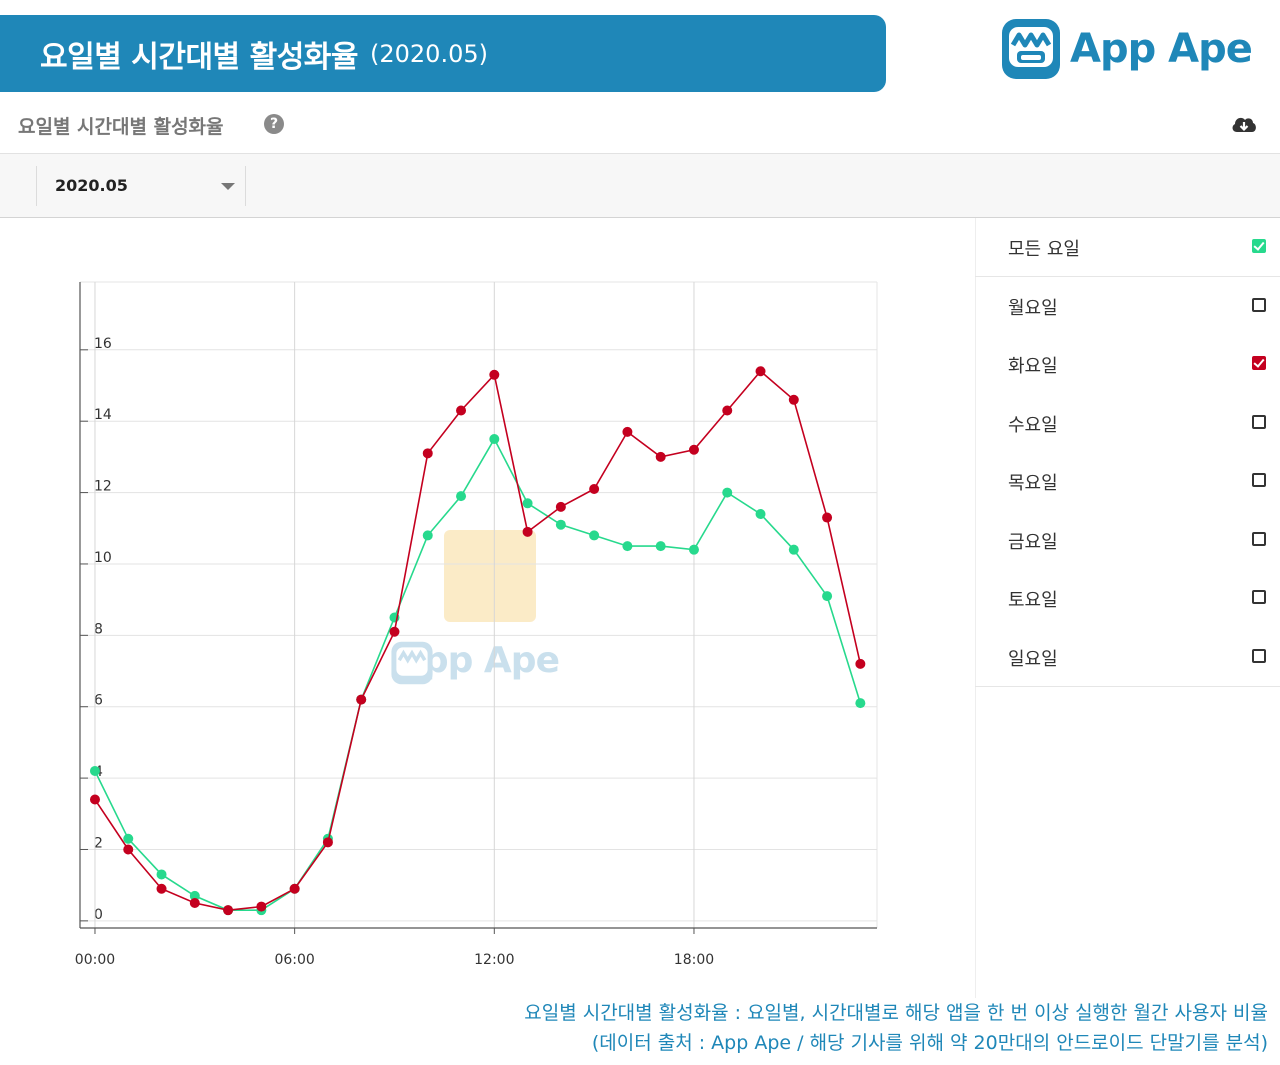 The width and height of the screenshot is (1280, 1065). I want to click on page-period: (2020.05), so click(429, 53).